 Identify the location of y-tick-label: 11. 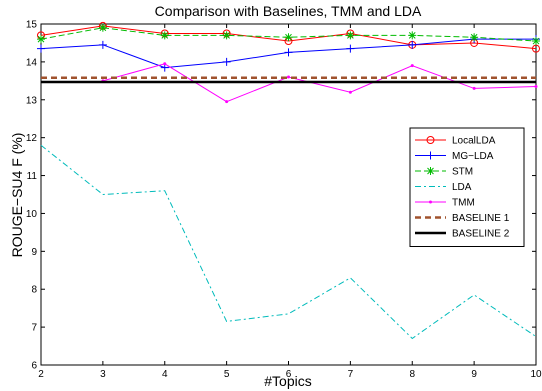
(32, 176).